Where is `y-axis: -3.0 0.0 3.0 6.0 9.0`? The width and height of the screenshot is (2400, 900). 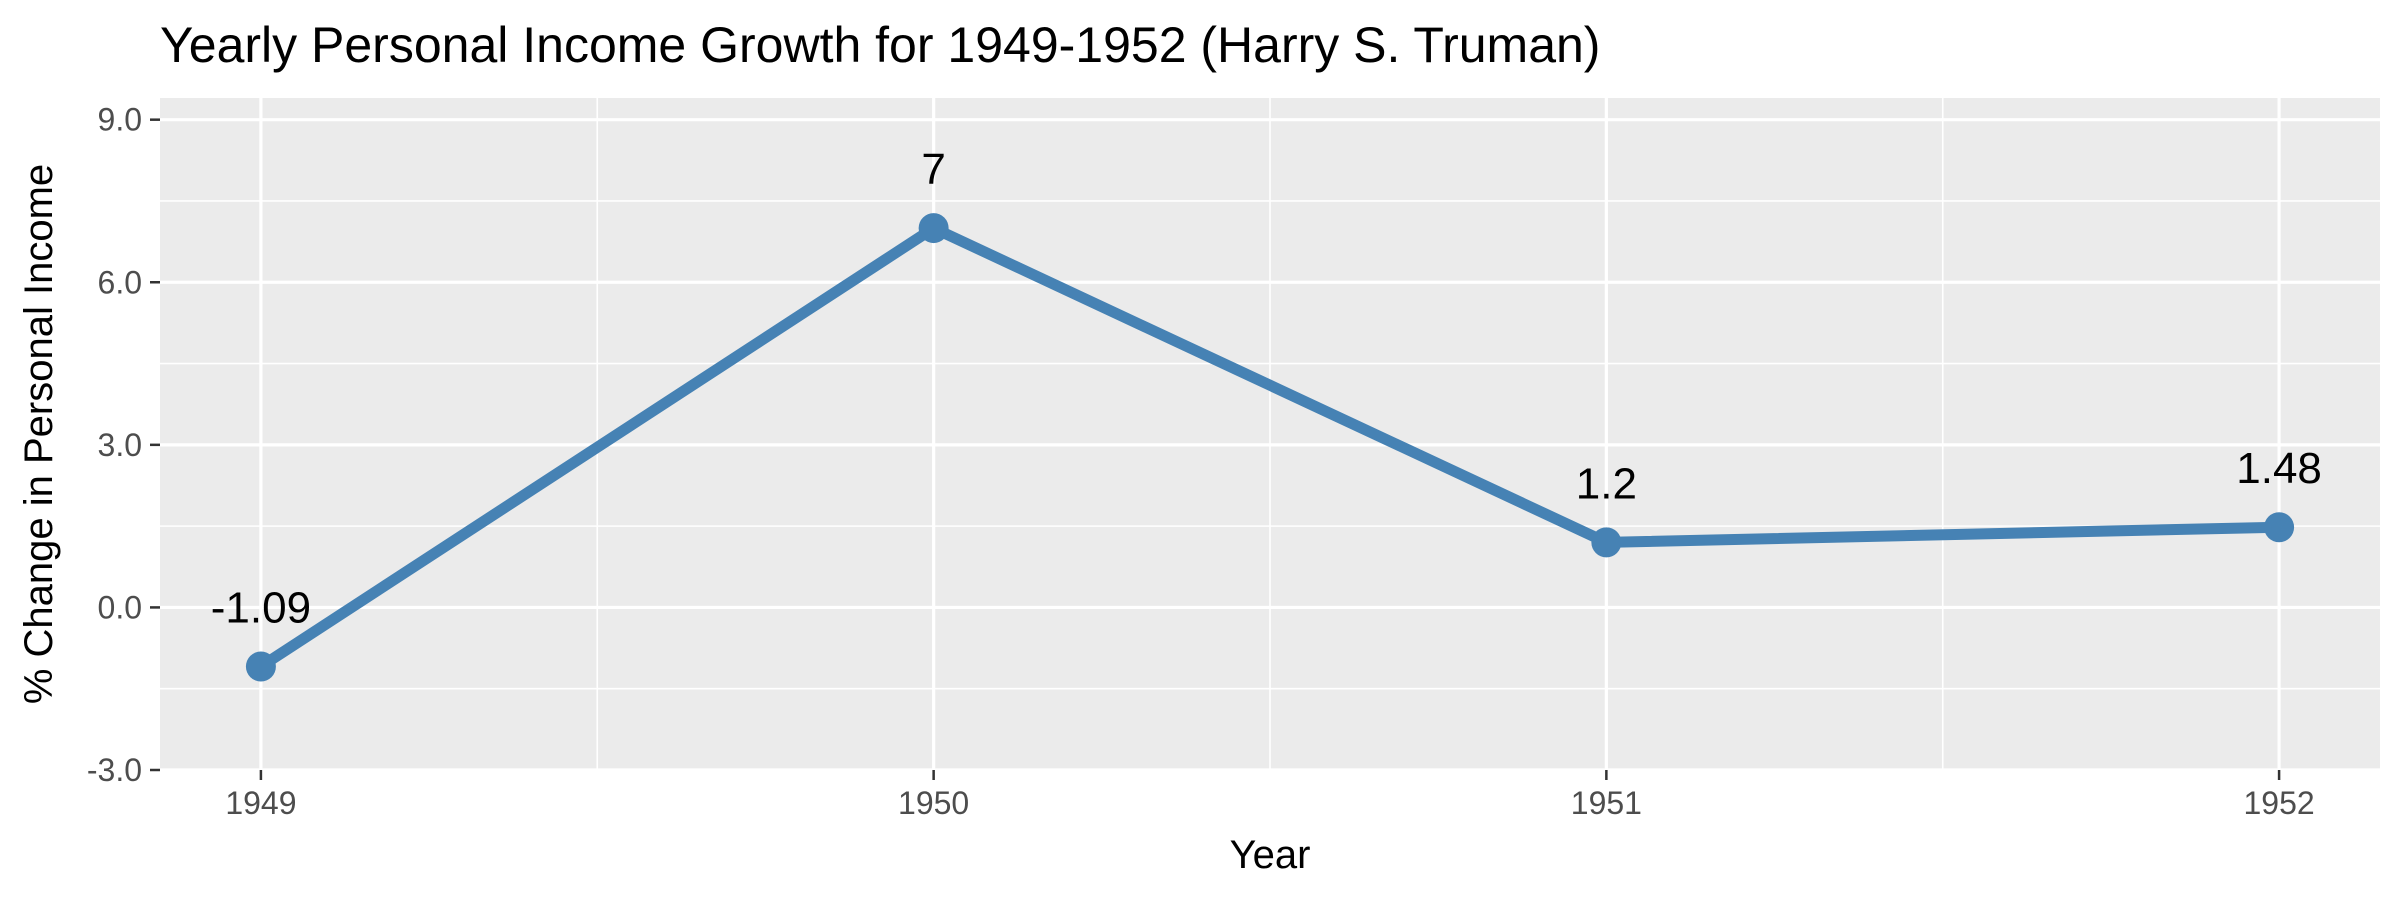 y-axis: -3.0 0.0 3.0 6.0 9.0 is located at coordinates (123, 445).